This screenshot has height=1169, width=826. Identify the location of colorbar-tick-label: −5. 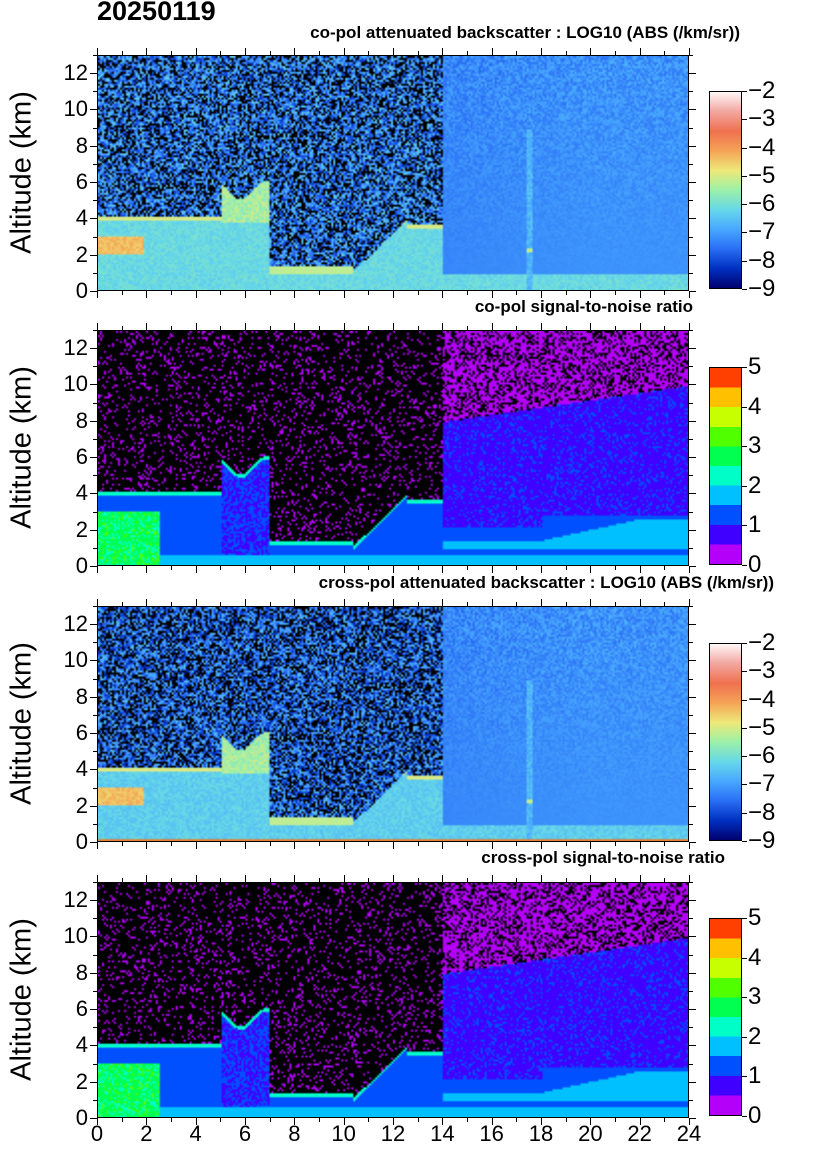
(762, 175).